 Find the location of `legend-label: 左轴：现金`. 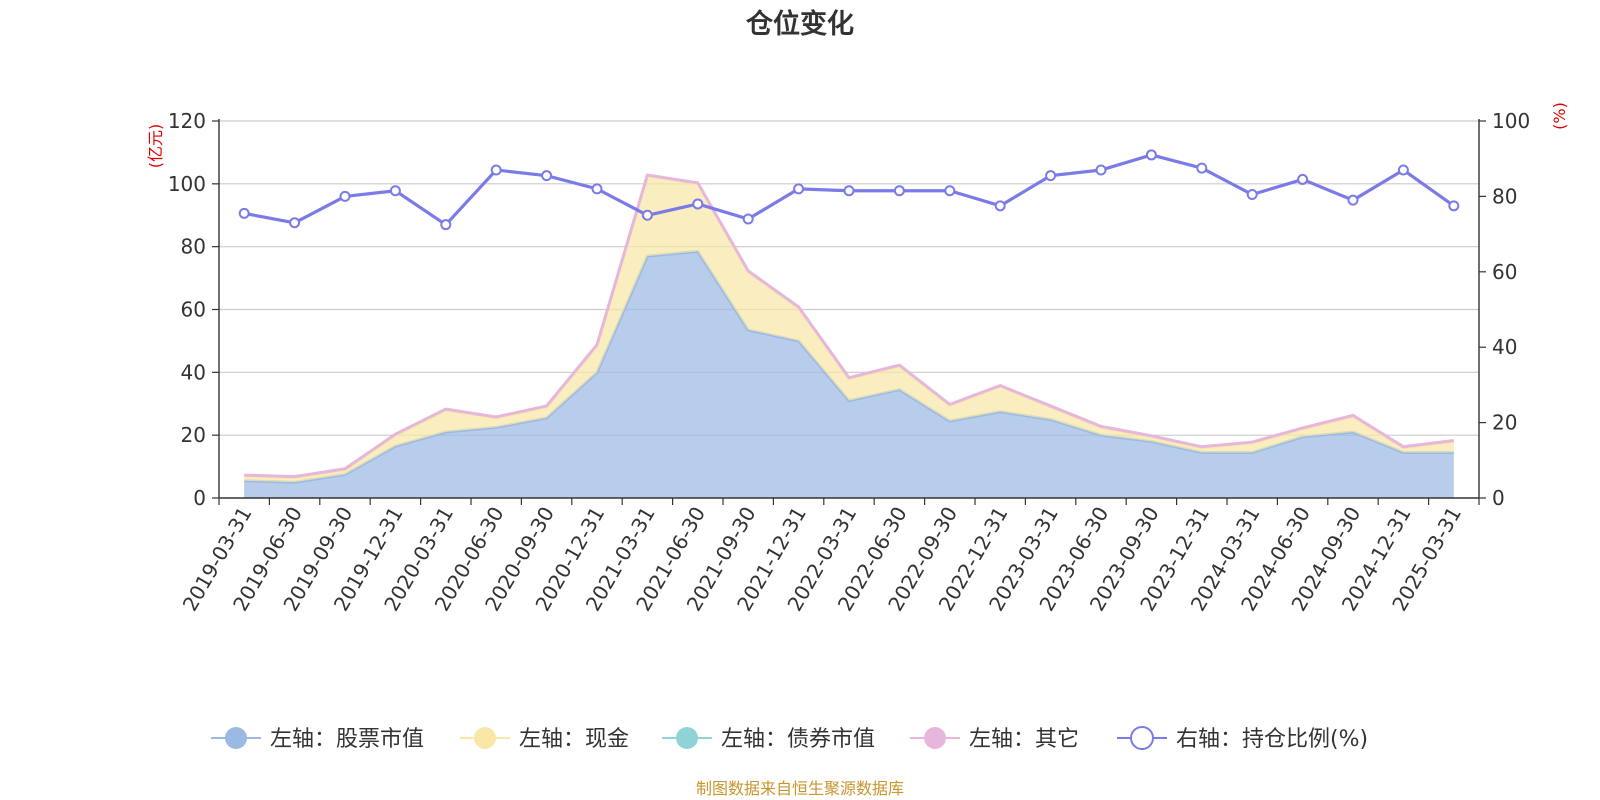

legend-label: 左轴：现金 is located at coordinates (574, 739).